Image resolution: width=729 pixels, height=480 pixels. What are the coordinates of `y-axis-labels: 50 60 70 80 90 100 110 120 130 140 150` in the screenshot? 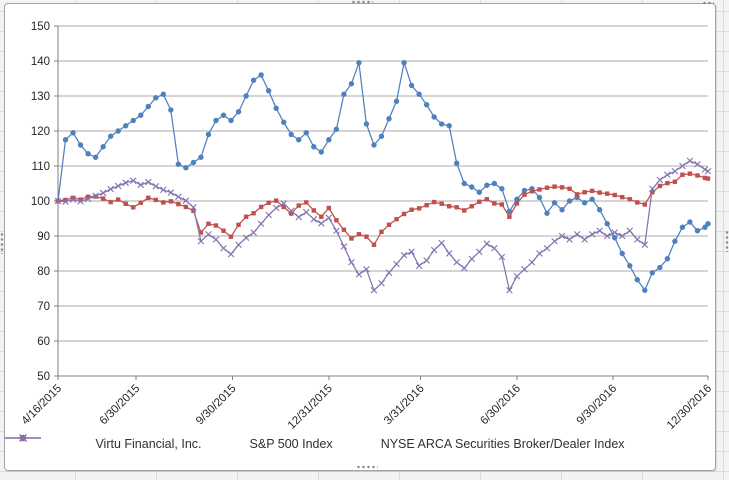 It's located at (44, 202).